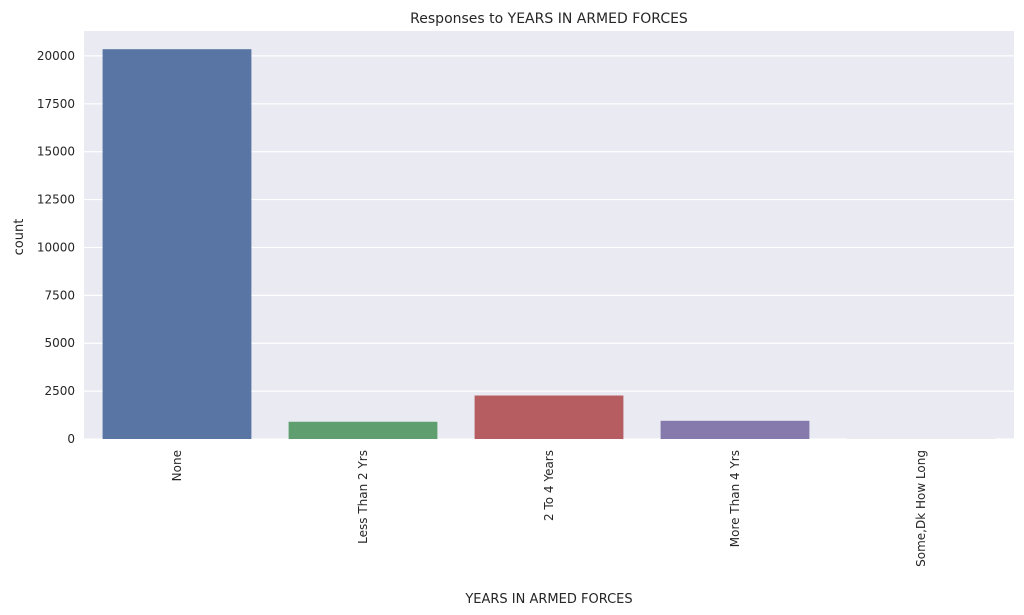 This screenshot has width=1024, height=615. What do you see at coordinates (59, 391) in the screenshot?
I see `y-tick-label: 2500` at bounding box center [59, 391].